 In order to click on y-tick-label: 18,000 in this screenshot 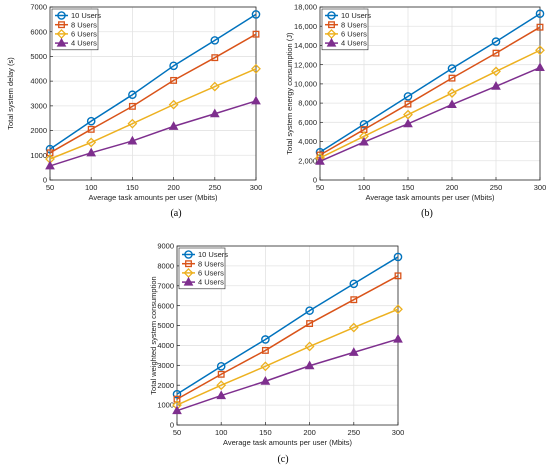, I will do `click(305, 7)`.